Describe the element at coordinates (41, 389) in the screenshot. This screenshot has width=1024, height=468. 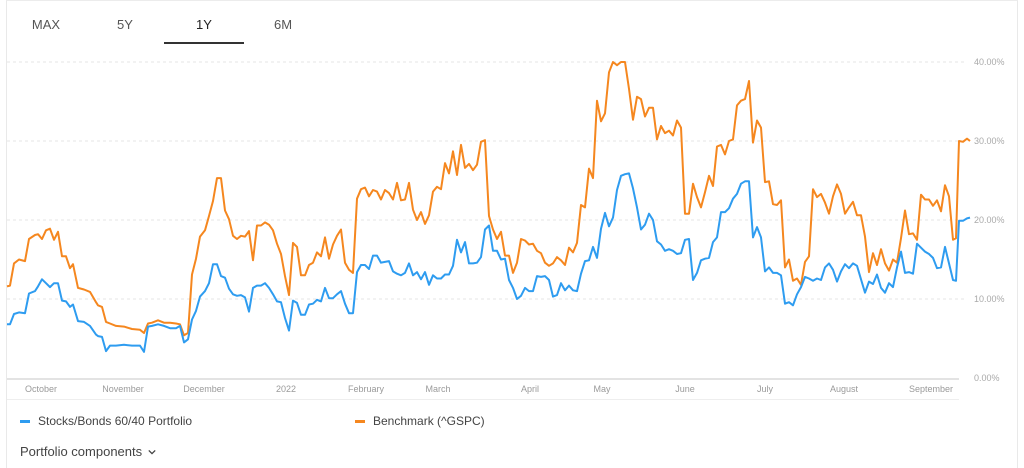
I see `x-tick-label: October` at that location.